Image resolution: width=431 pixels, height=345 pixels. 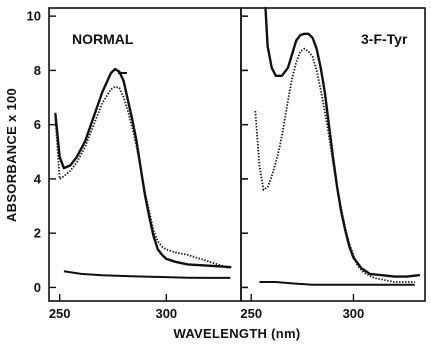 What do you see at coordinates (236, 333) in the screenshot?
I see `x-axis-label: WAVELENGTH (nm)` at bounding box center [236, 333].